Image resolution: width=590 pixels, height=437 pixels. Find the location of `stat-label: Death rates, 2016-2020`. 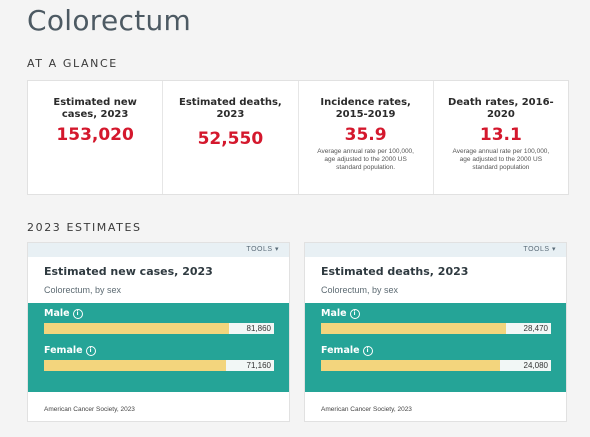

stat-label: Death rates, 2016-2020 is located at coordinates (501, 108).